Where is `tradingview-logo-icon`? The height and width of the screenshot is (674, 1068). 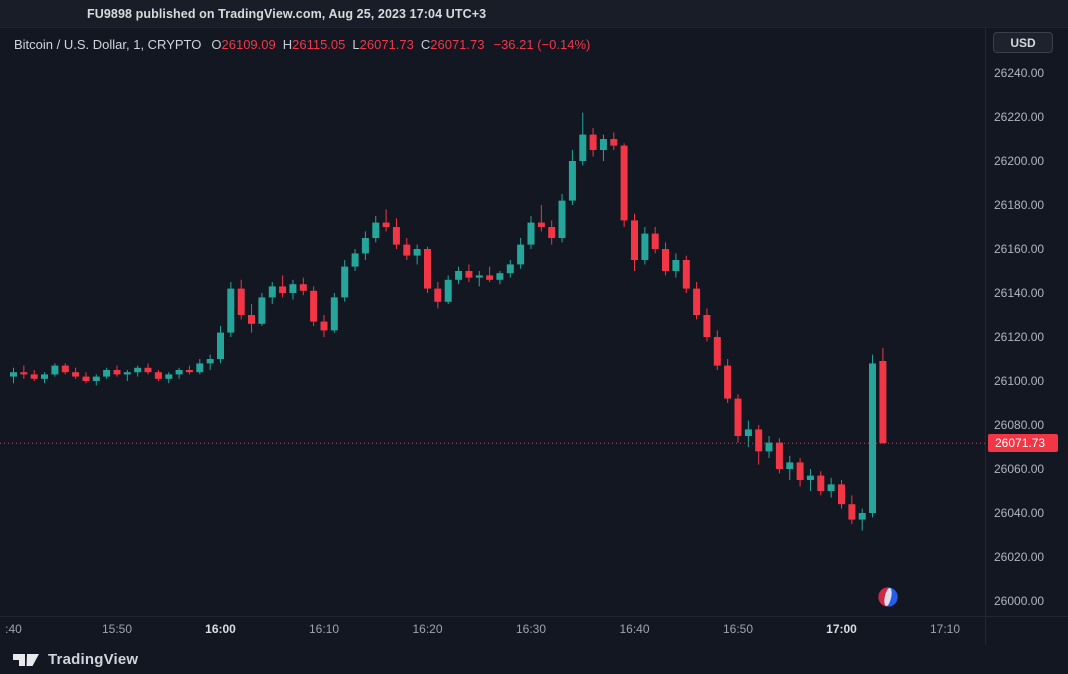
tradingview-logo-icon is located at coordinates (26, 660).